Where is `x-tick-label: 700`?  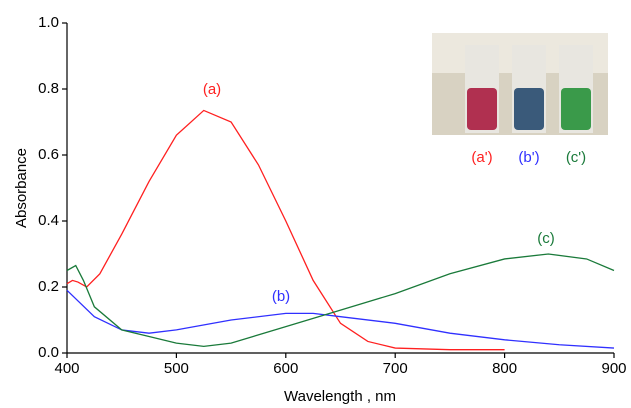
x-tick-label: 700 is located at coordinates (395, 368).